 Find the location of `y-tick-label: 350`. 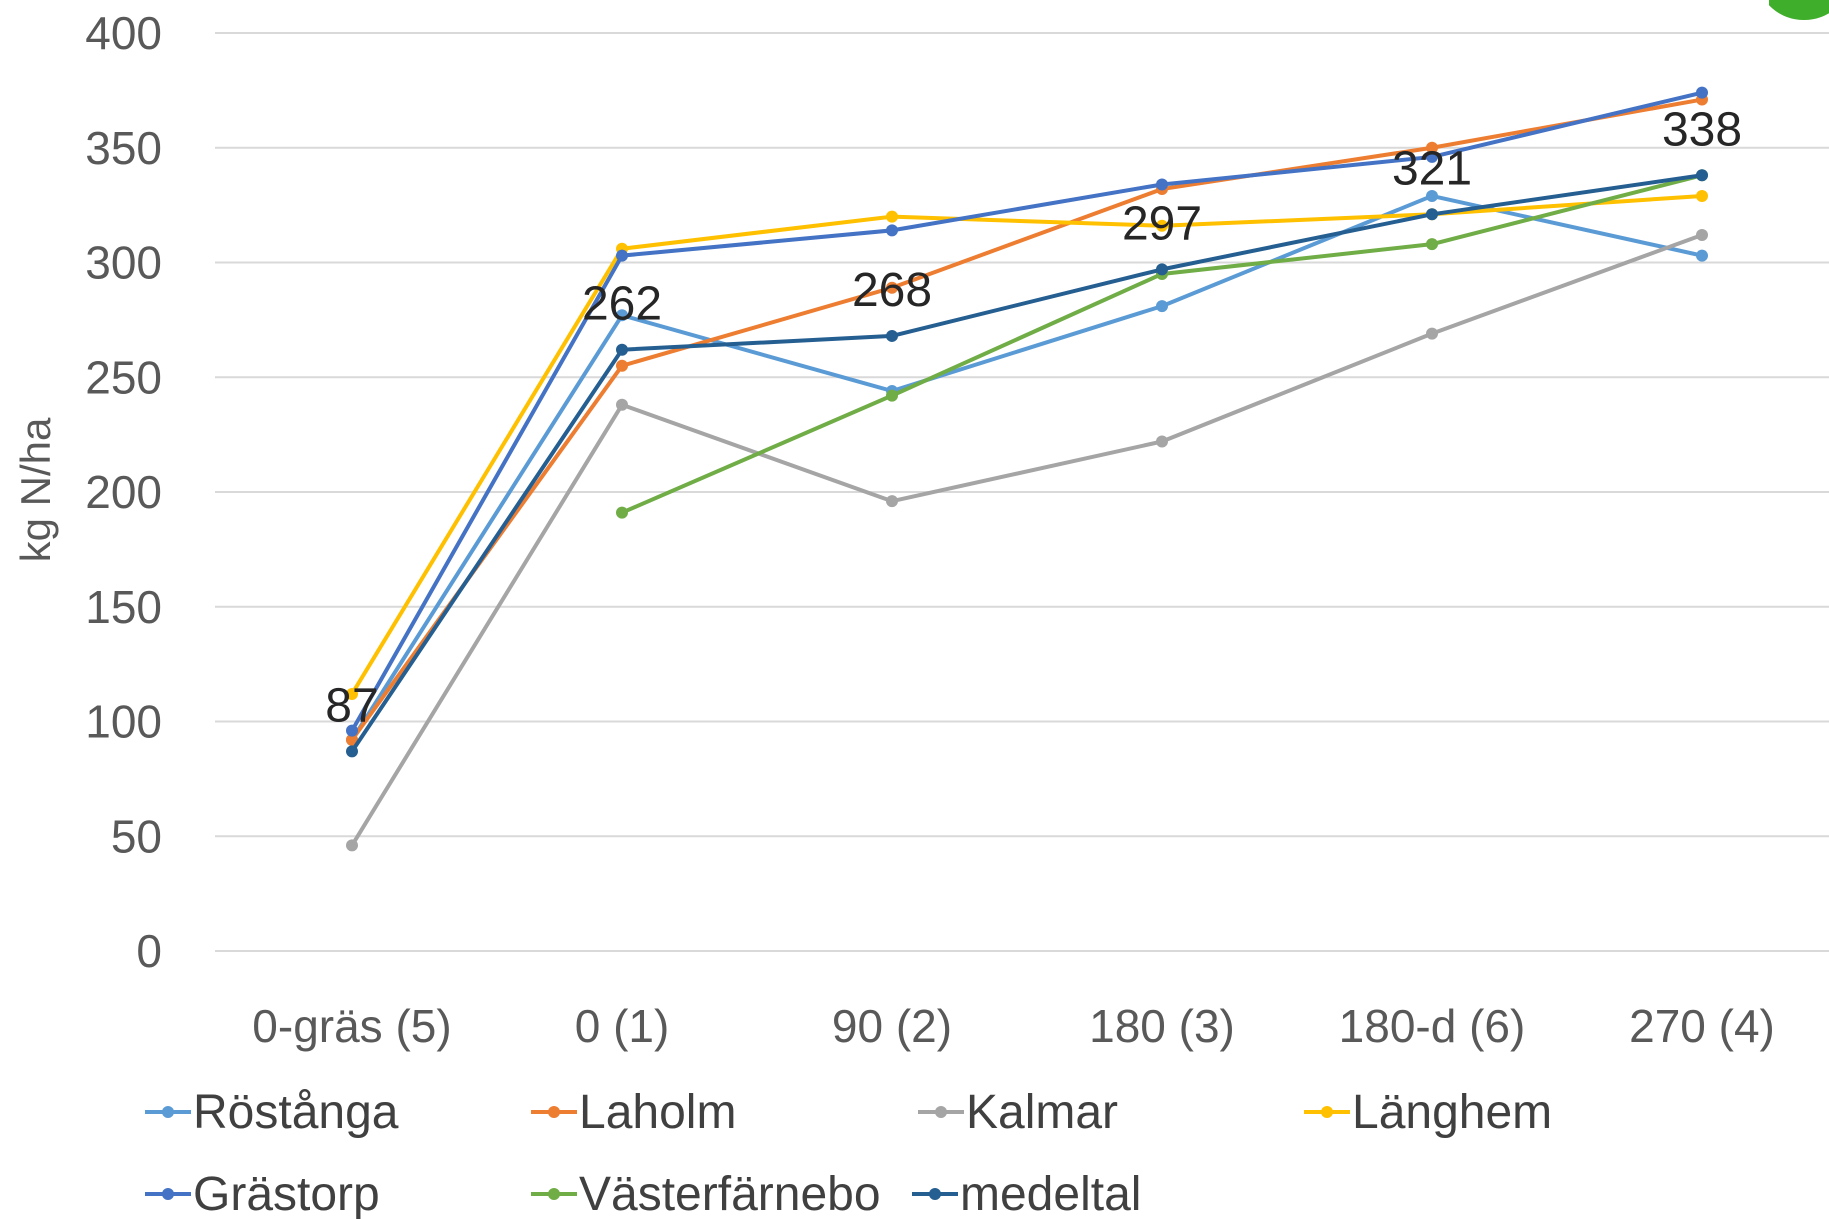

y-tick-label: 350 is located at coordinates (123, 148).